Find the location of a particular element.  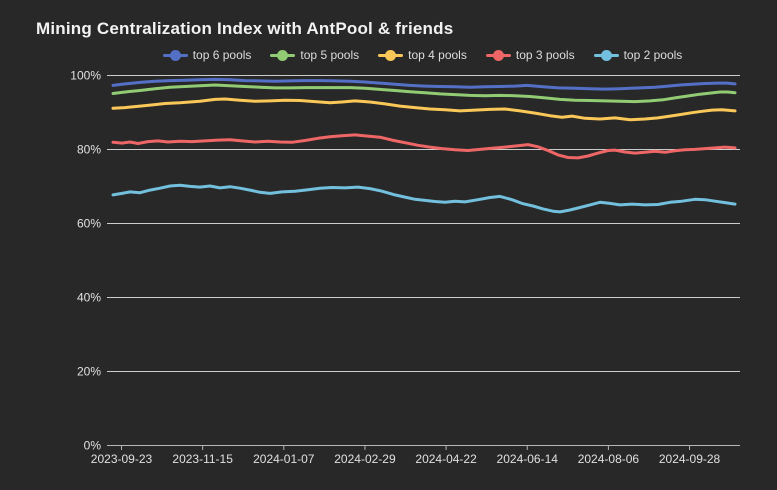

x-axis-label: 2024-02-29 is located at coordinates (365, 459).